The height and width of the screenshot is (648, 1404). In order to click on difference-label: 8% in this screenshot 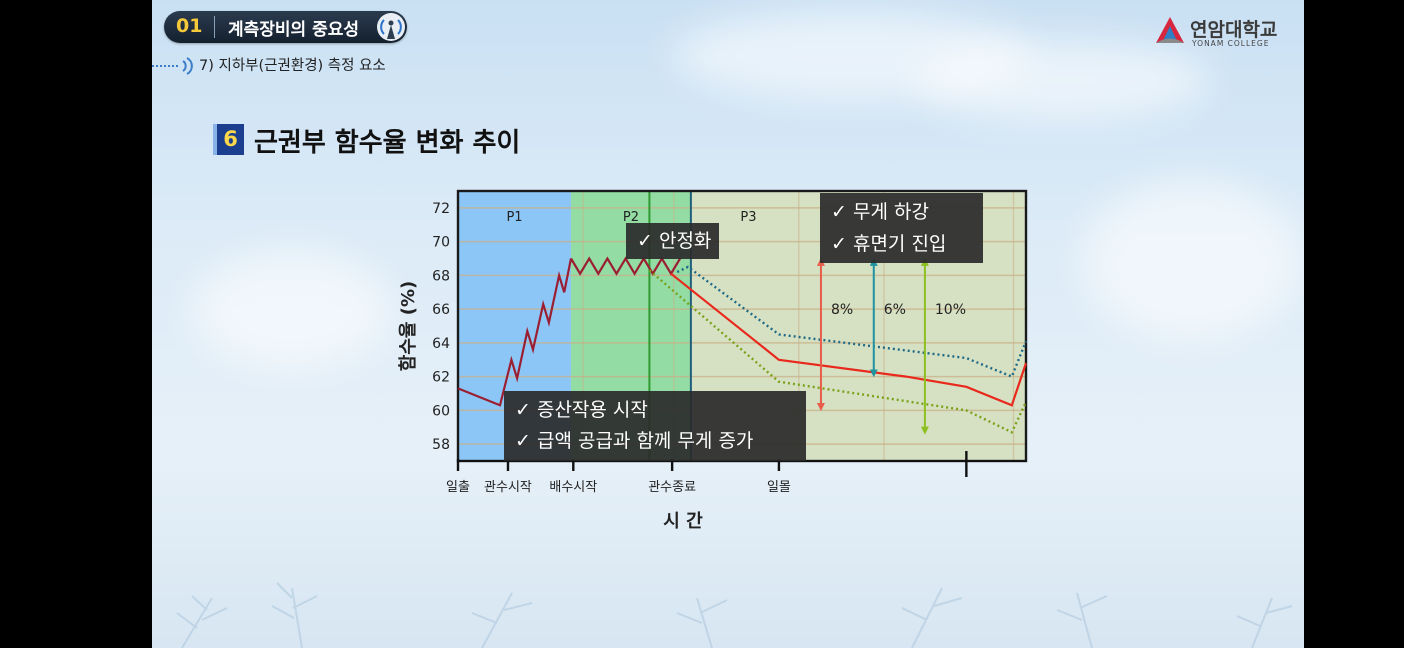, I will do `click(842, 310)`.